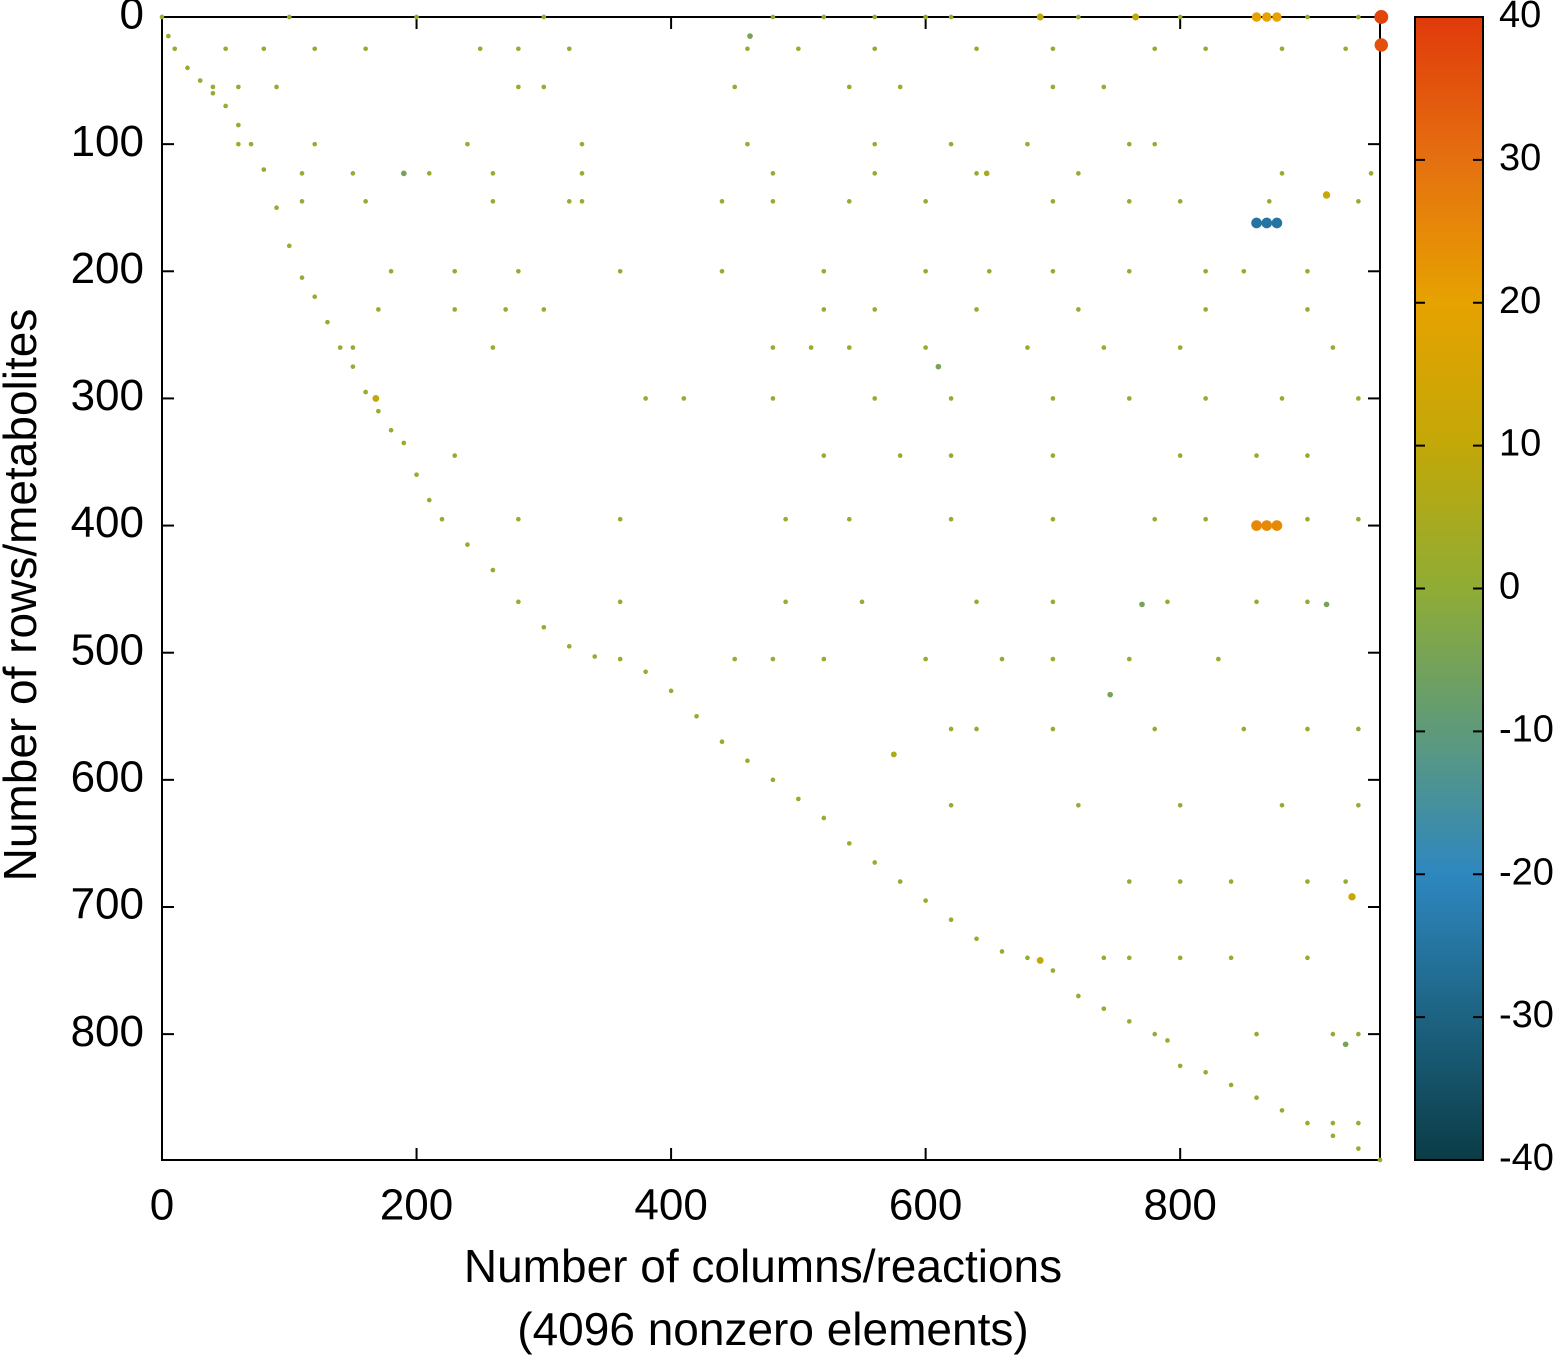  I want to click on colorbar-tick-label: -40, so click(1526, 1158).